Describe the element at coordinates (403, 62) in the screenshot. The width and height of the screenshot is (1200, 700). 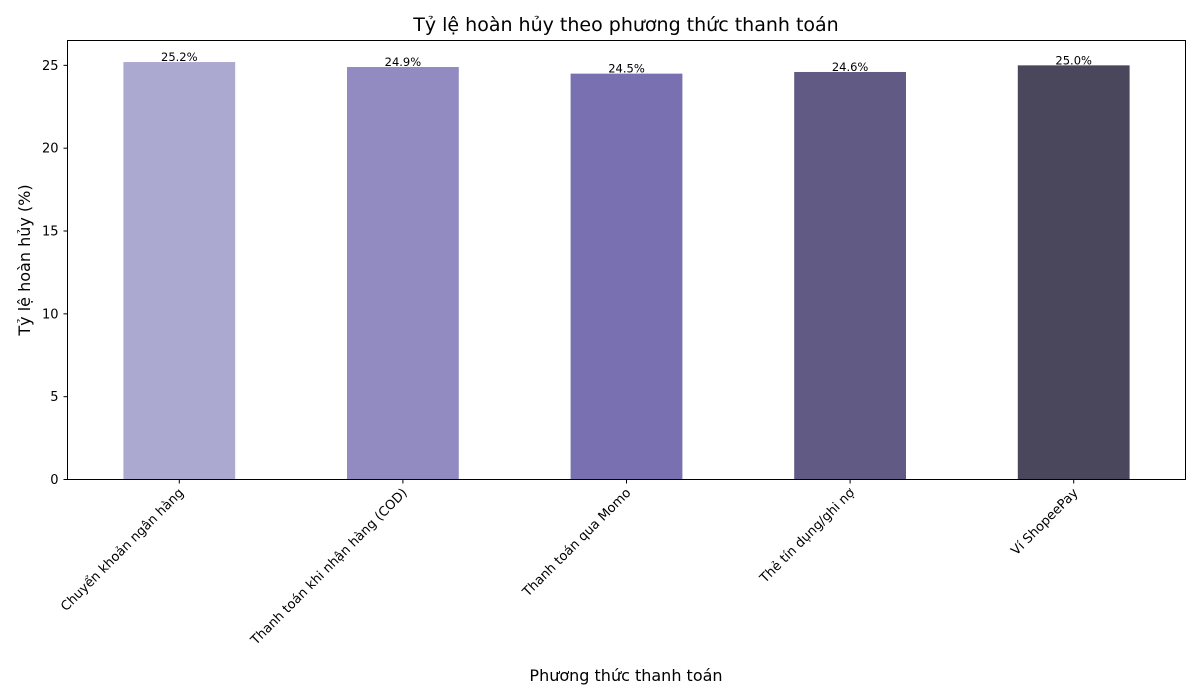
I see `data-label-1: 24.9%` at that location.